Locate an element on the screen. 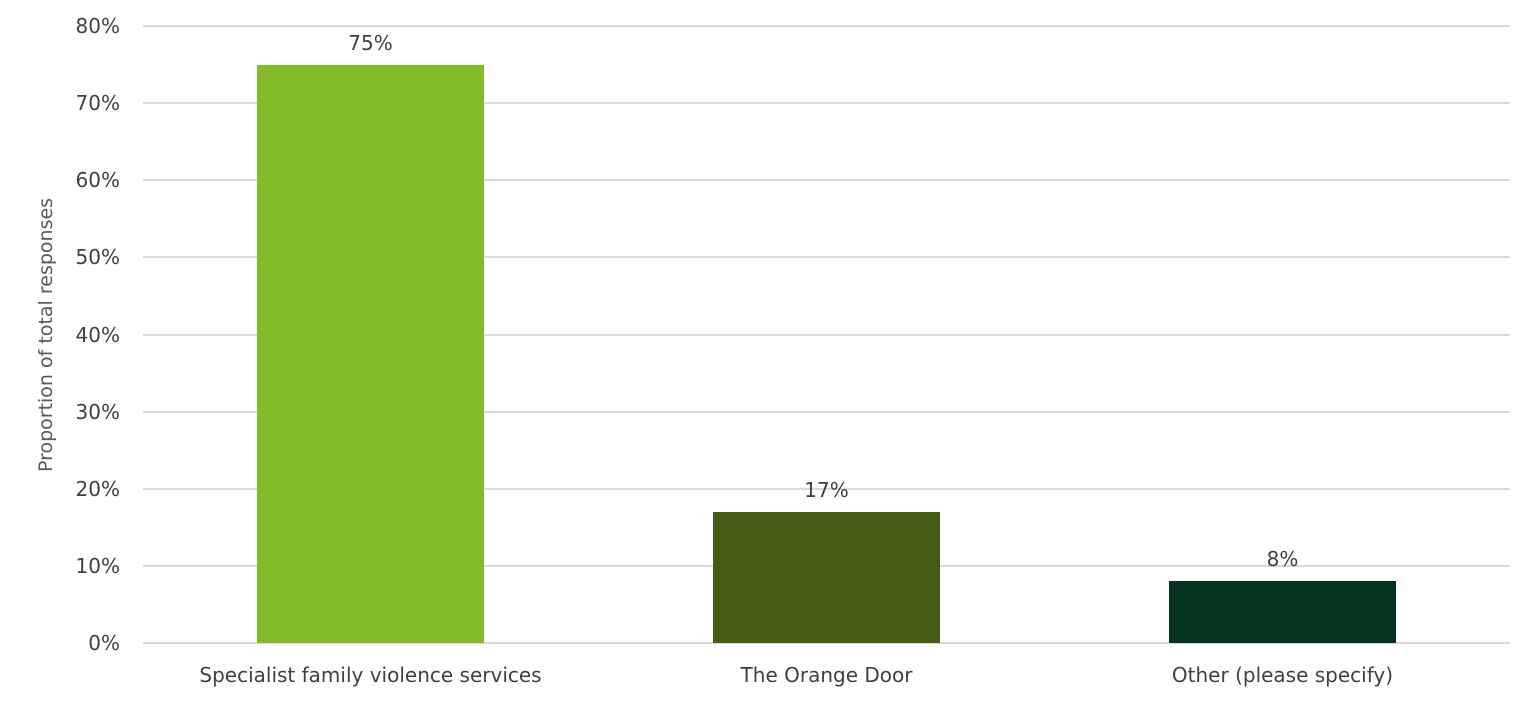  x-tick-label: The Orange Door is located at coordinates (826, 675).